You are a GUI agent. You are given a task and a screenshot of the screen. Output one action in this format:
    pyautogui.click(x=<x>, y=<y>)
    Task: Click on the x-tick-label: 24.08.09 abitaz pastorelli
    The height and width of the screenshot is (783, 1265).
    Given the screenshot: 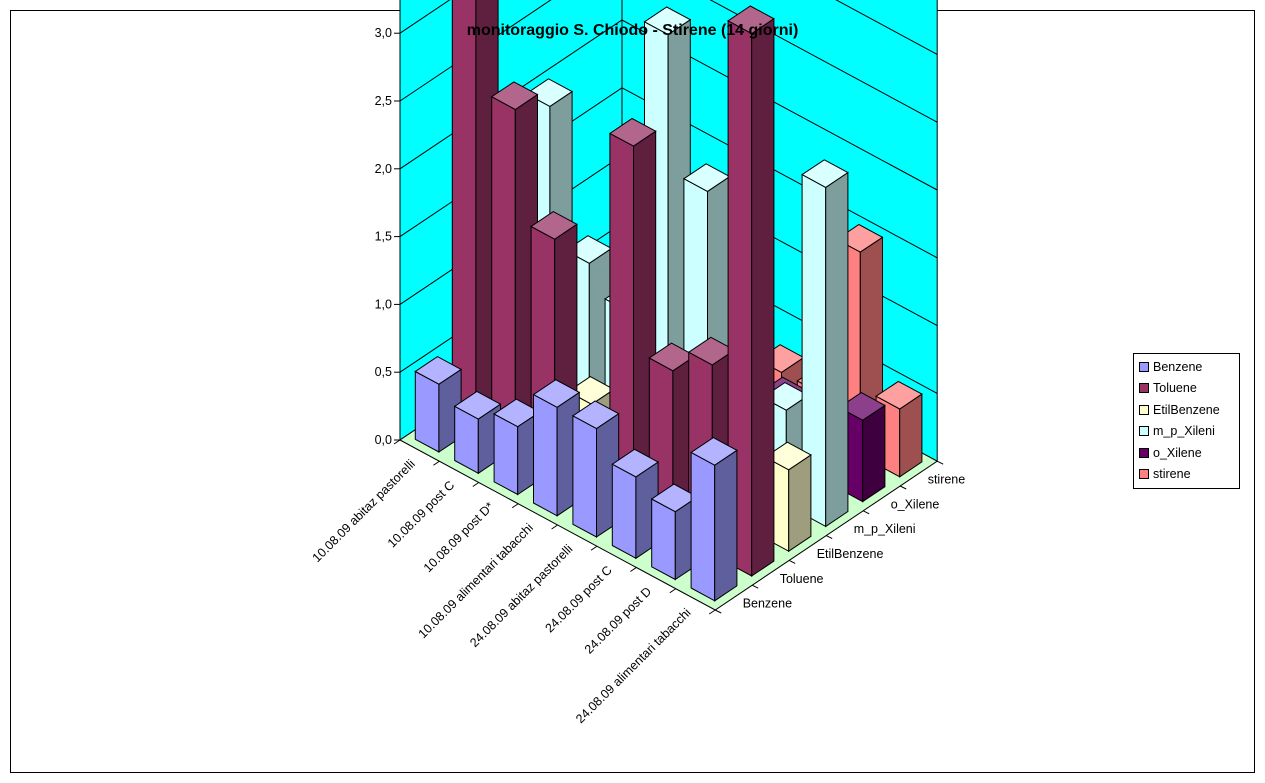 What is the action you would take?
    pyautogui.click(x=521, y=596)
    